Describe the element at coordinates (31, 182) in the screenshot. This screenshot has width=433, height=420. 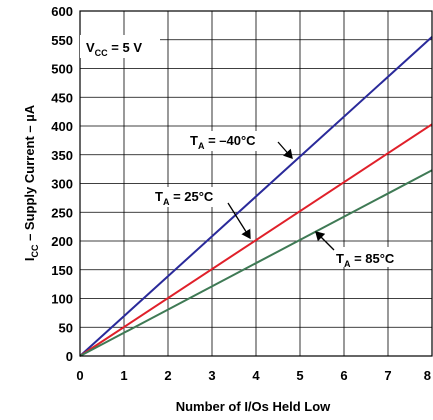
I see `y-axis-title: ICC – Supply Current – µA` at that location.